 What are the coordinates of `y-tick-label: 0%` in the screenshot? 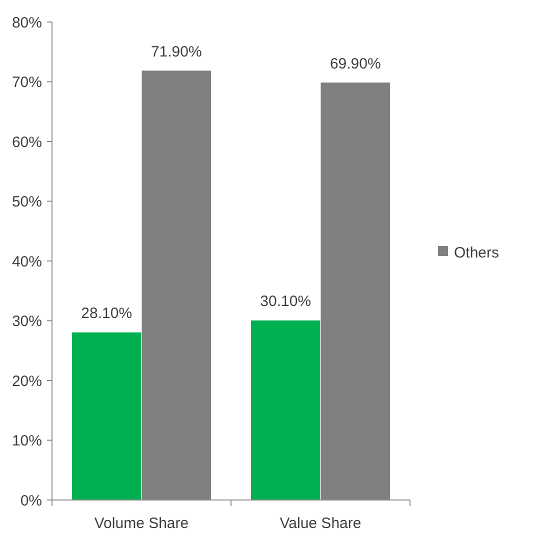 It's located at (31, 501).